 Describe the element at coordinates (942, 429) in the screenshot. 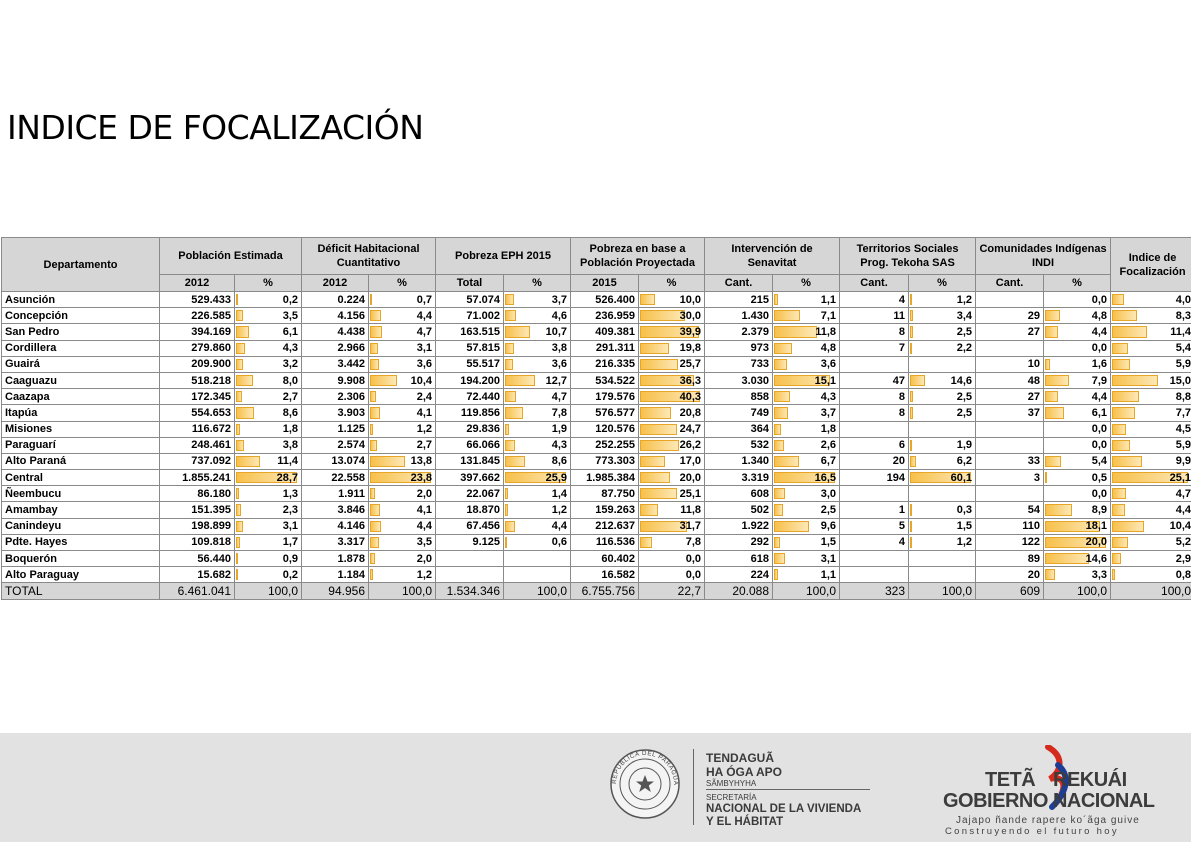

I see `cell-percent` at that location.